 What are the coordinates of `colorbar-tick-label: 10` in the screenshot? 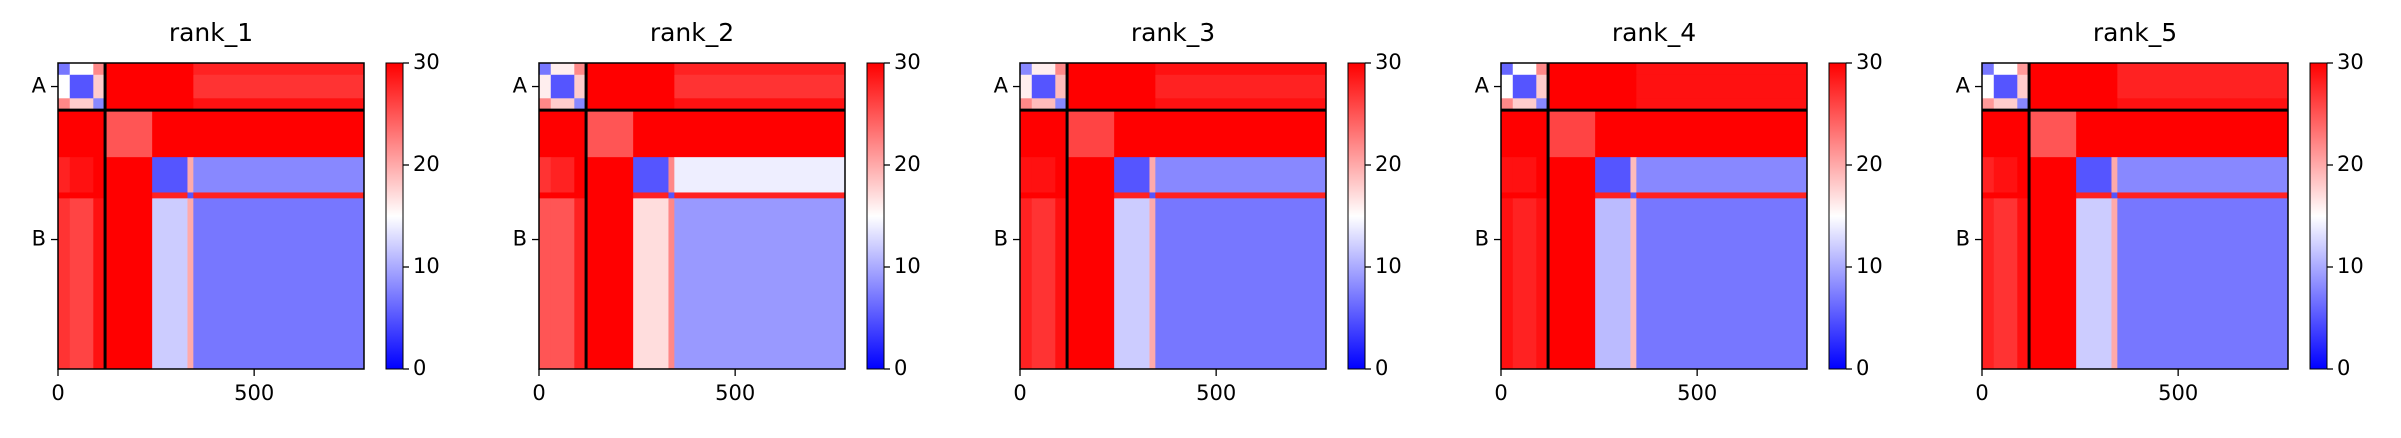 It's located at (1869, 266).